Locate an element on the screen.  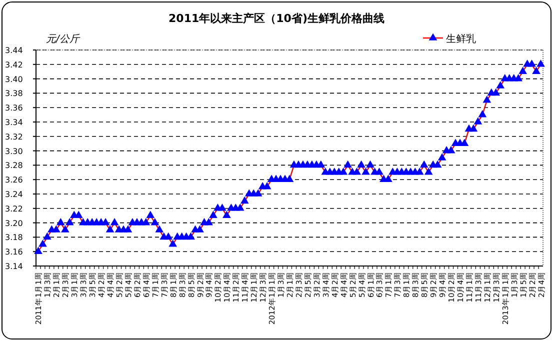
y-tick-label: 3.44 is located at coordinates (14, 50).